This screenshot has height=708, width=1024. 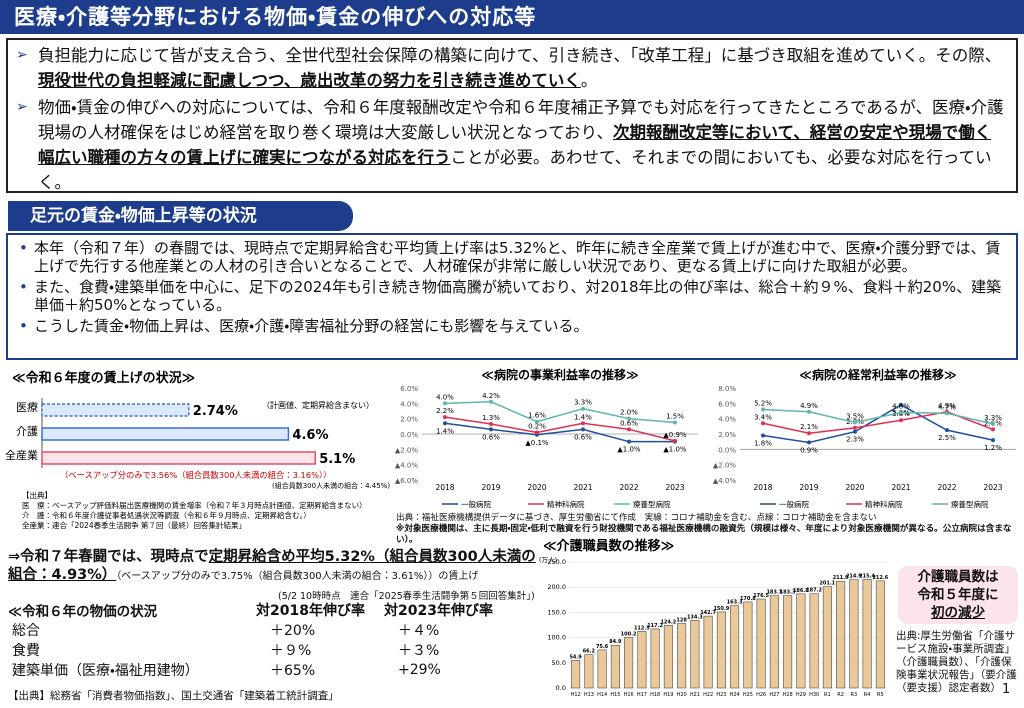 What do you see at coordinates (180, 216) in the screenshot?
I see `section-title: 足元の賃金・物価上昇等の状況` at bounding box center [180, 216].